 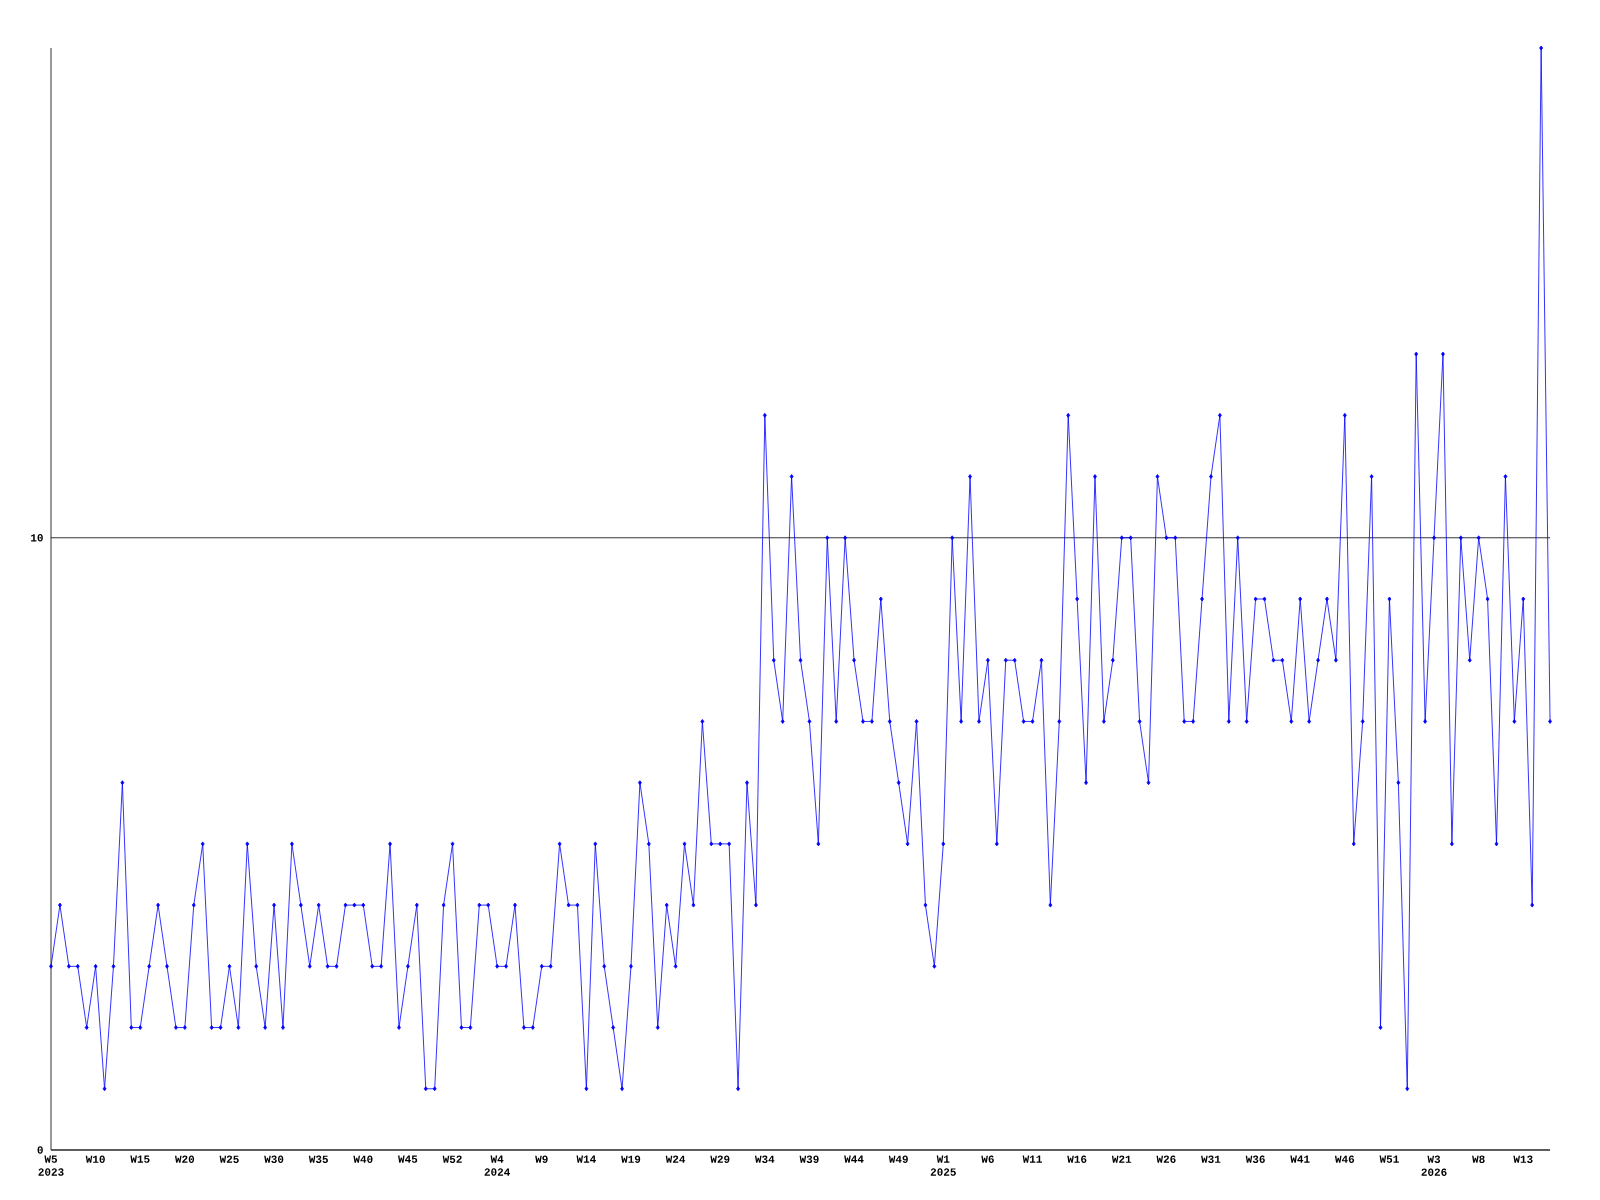 What do you see at coordinates (274, 1159) in the screenshot?
I see `x-tick-label: W30` at bounding box center [274, 1159].